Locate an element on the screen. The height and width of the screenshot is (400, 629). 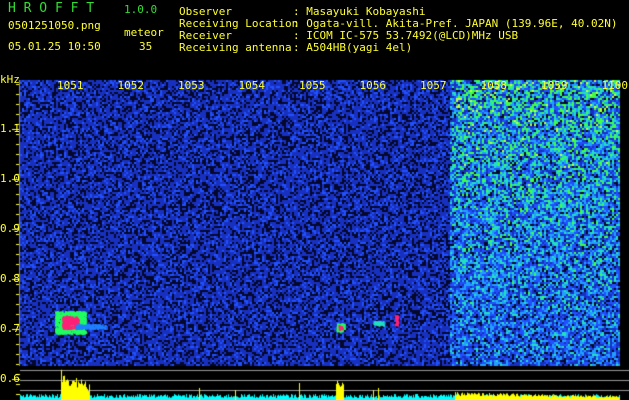
x-tick-label: 1052 is located at coordinates (131, 85).